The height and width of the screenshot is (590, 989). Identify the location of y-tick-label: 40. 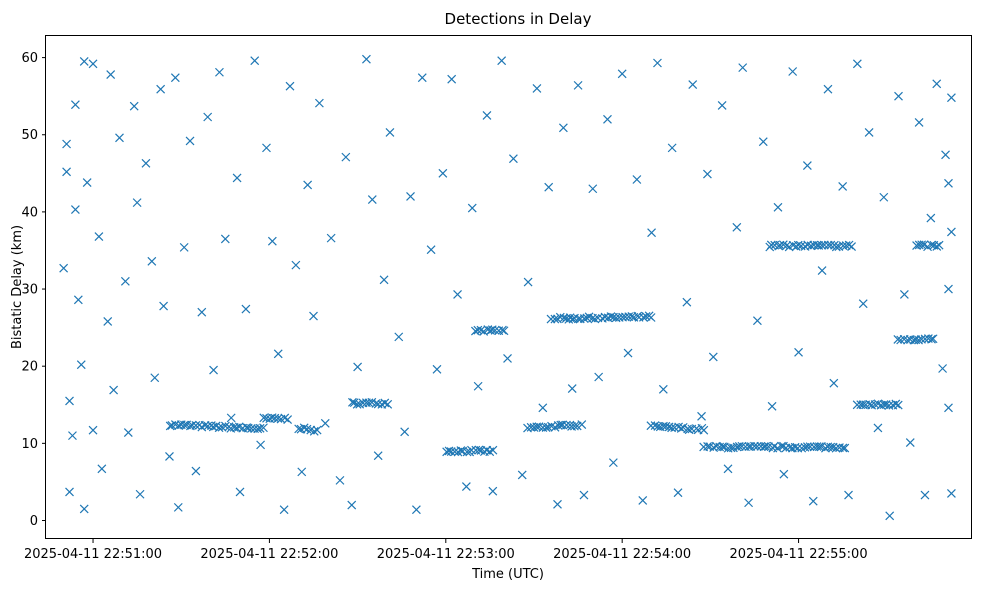
(29, 212).